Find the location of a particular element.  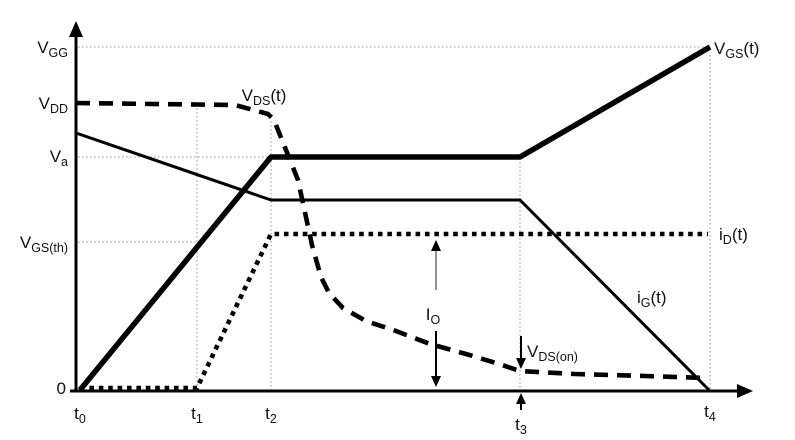

y-label-vgsth: VGS(th) is located at coordinates (44, 244).